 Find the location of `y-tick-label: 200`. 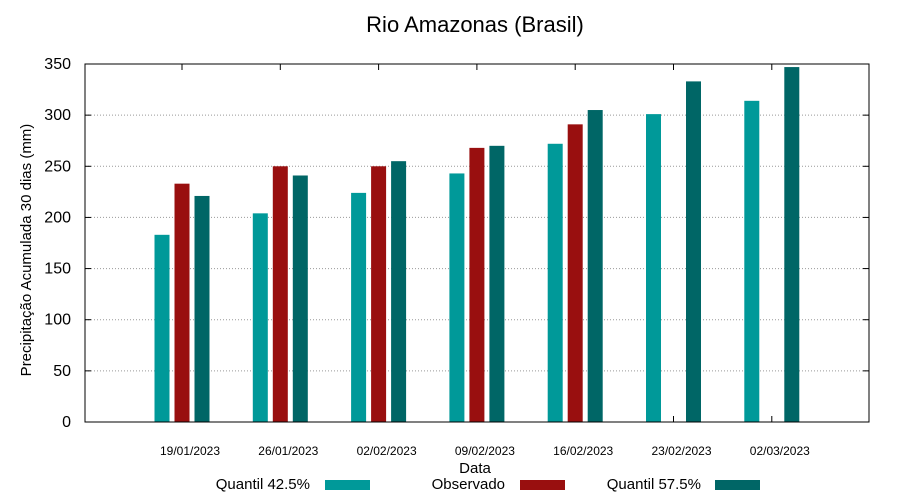

y-tick-label: 200 is located at coordinates (57, 217).